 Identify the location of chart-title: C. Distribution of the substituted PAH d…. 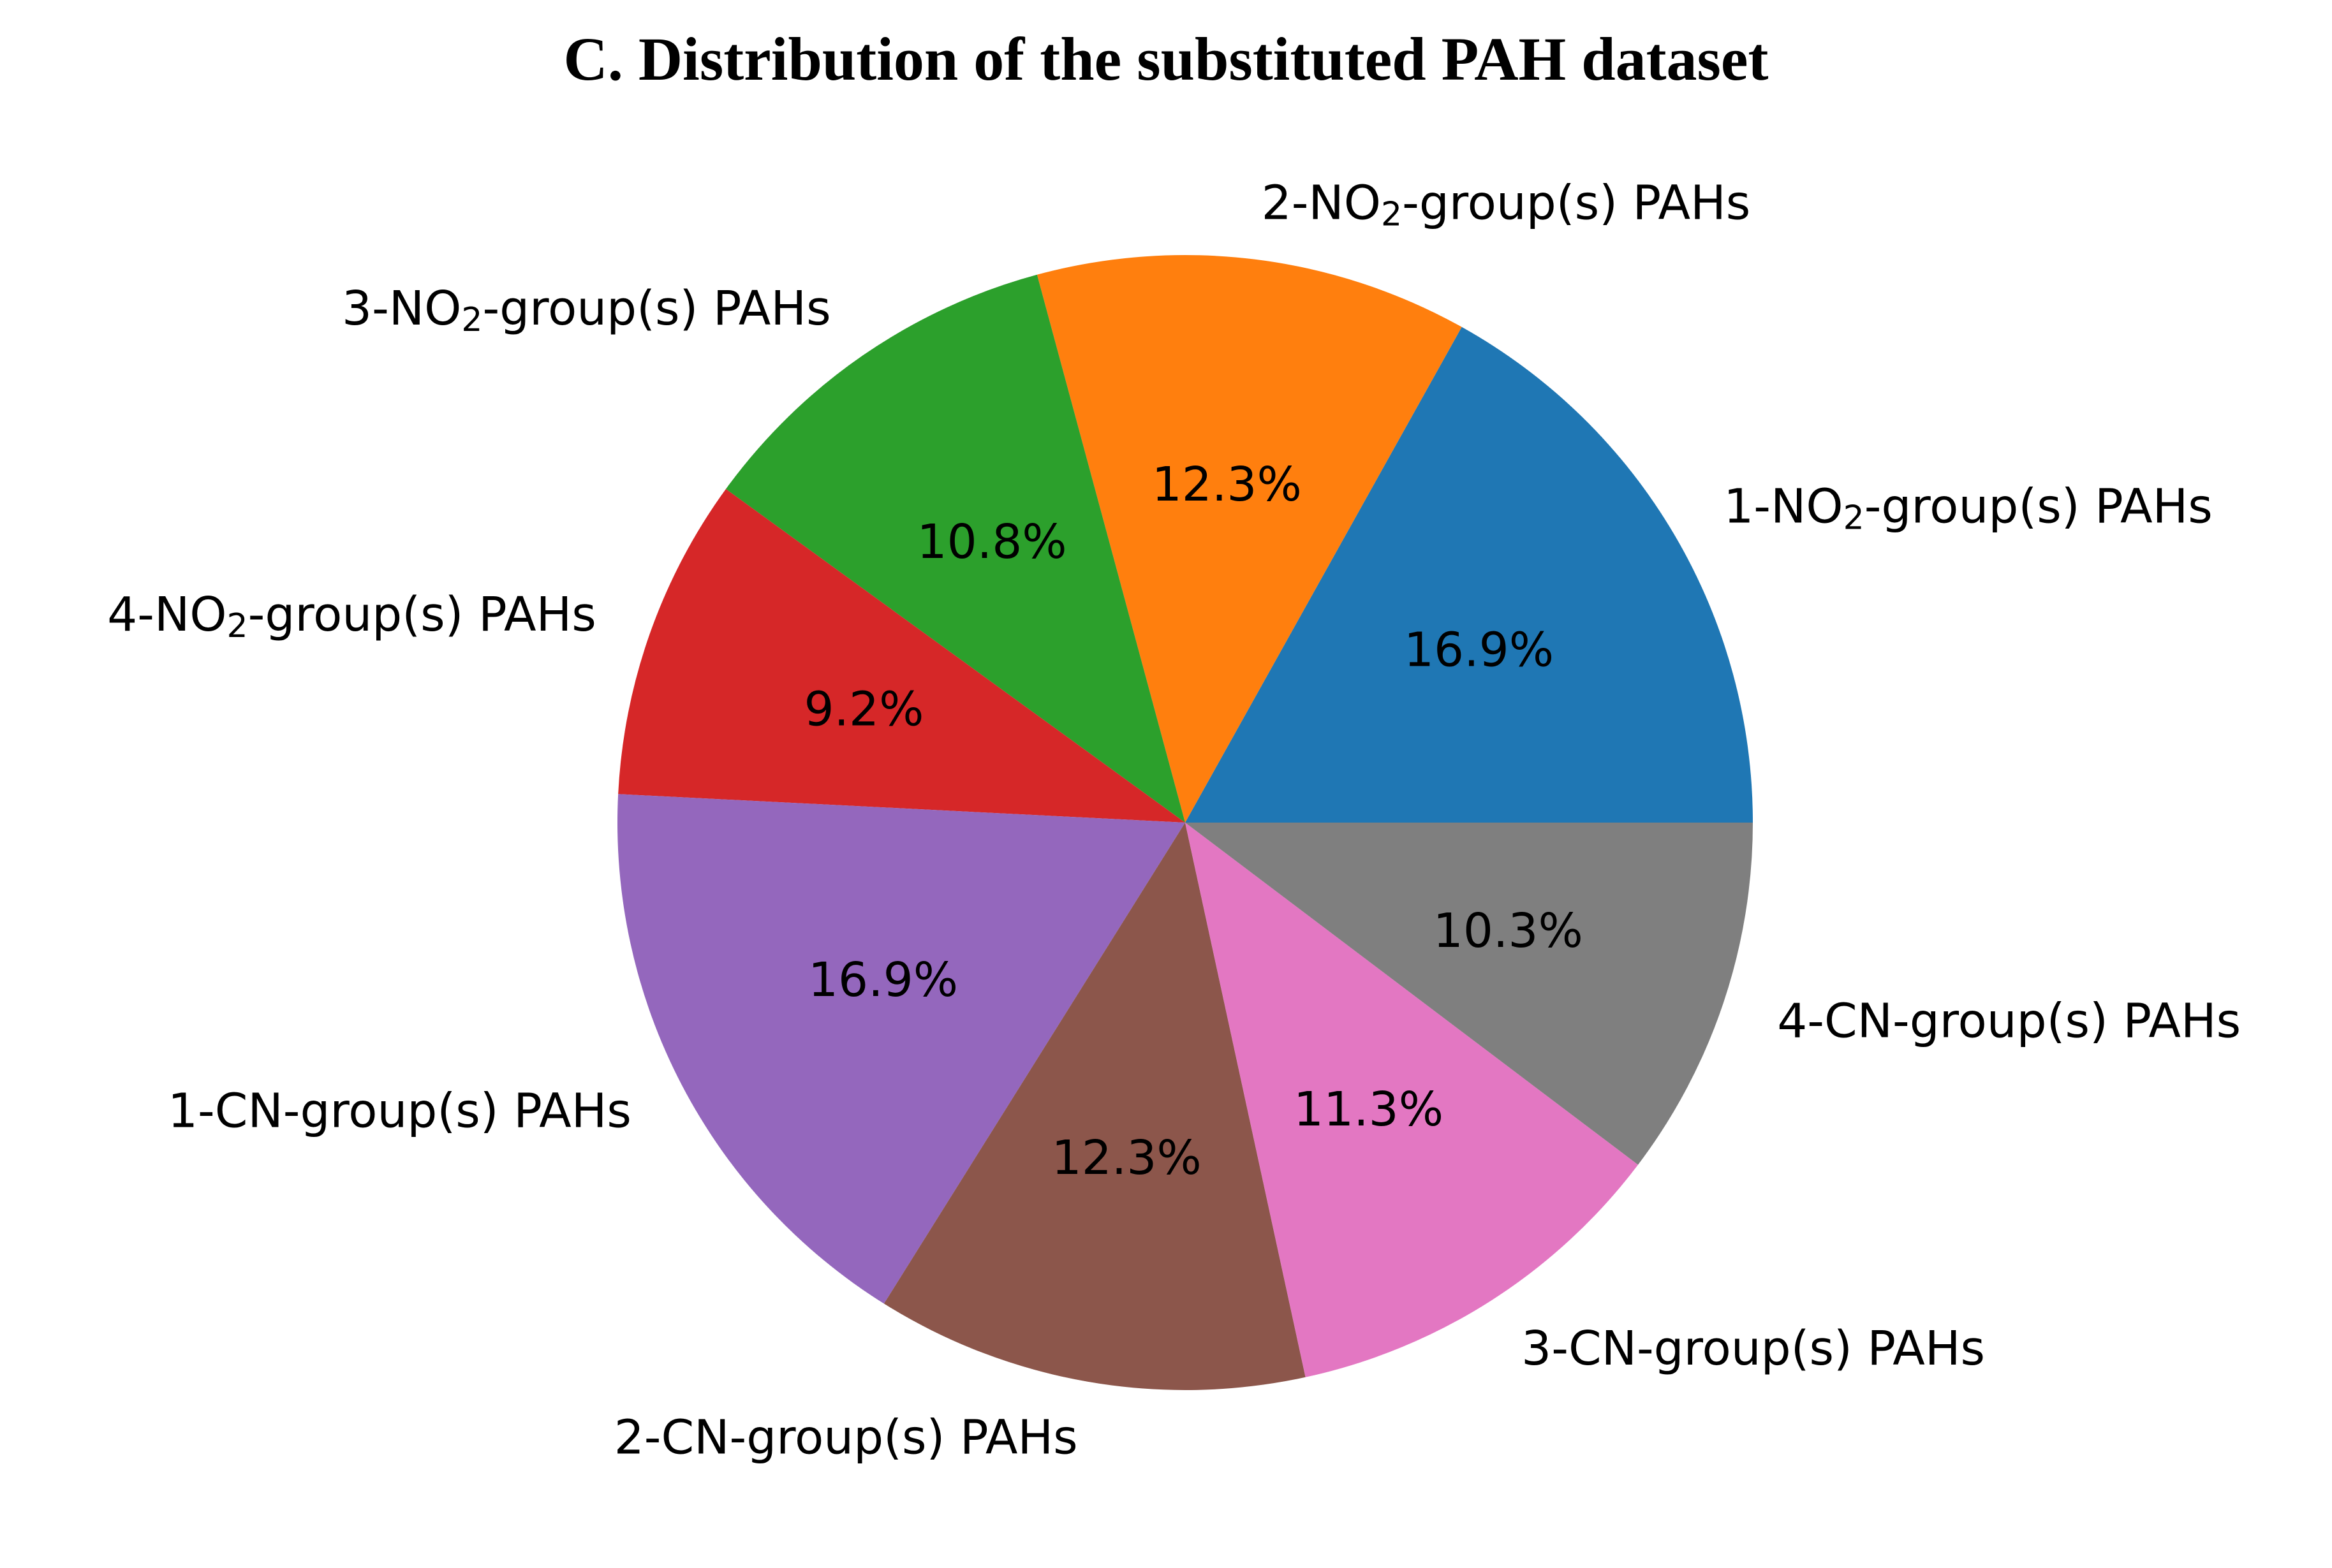
(1166, 59).